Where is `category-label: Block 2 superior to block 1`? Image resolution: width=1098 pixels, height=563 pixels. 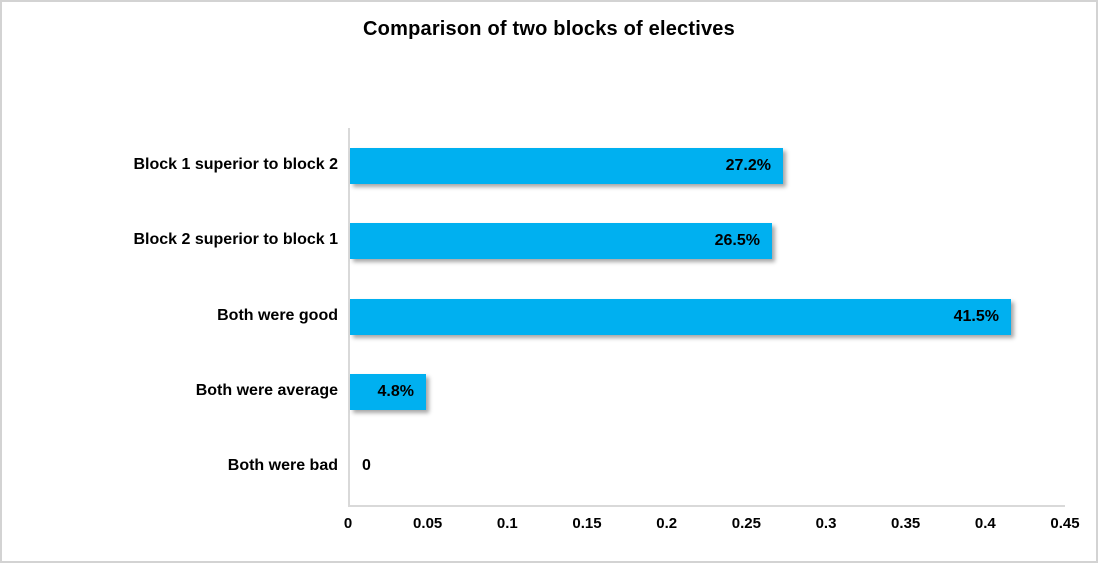 category-label: Block 2 superior to block 1 is located at coordinates (236, 240).